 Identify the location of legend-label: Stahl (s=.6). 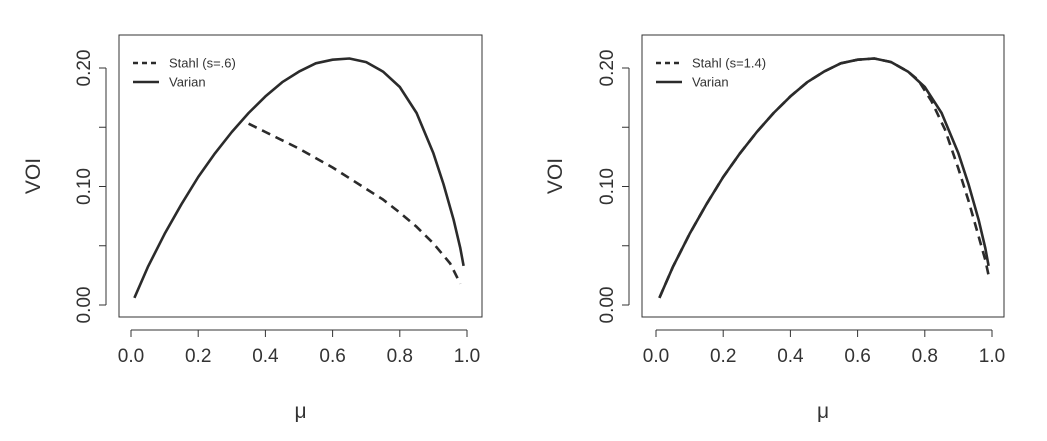
(202, 63).